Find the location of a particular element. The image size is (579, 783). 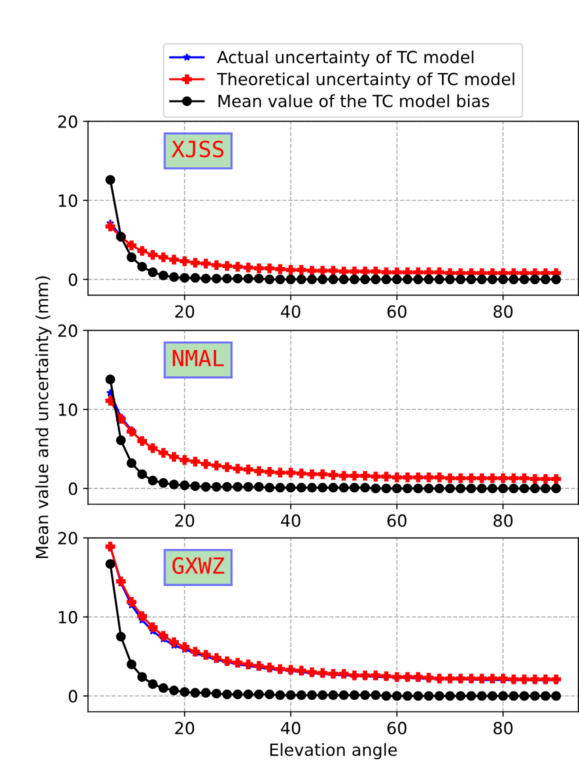

annotation: XJSS is located at coordinates (198, 149).